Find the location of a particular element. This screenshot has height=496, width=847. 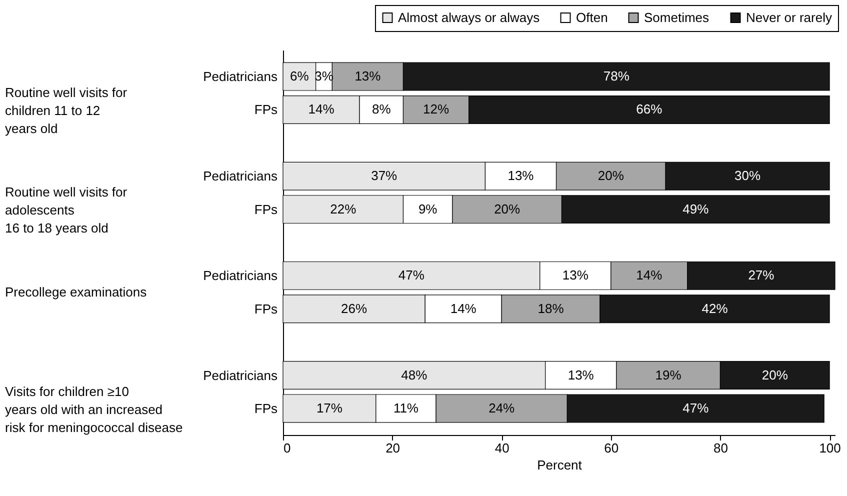

legend-label: Never or rarely is located at coordinates (789, 17).